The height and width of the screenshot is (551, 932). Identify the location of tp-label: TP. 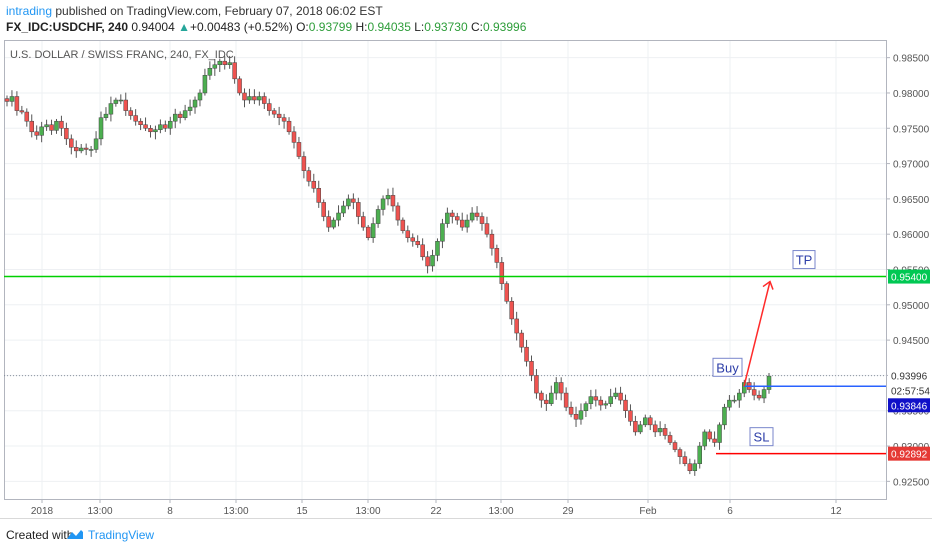
(804, 260).